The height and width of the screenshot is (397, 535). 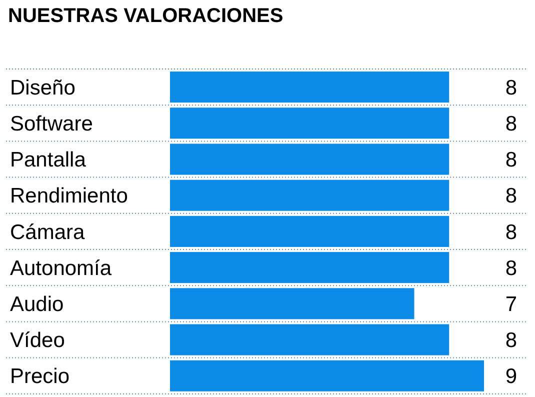 What do you see at coordinates (37, 304) in the screenshot?
I see `y-tick-label: Audio` at bounding box center [37, 304].